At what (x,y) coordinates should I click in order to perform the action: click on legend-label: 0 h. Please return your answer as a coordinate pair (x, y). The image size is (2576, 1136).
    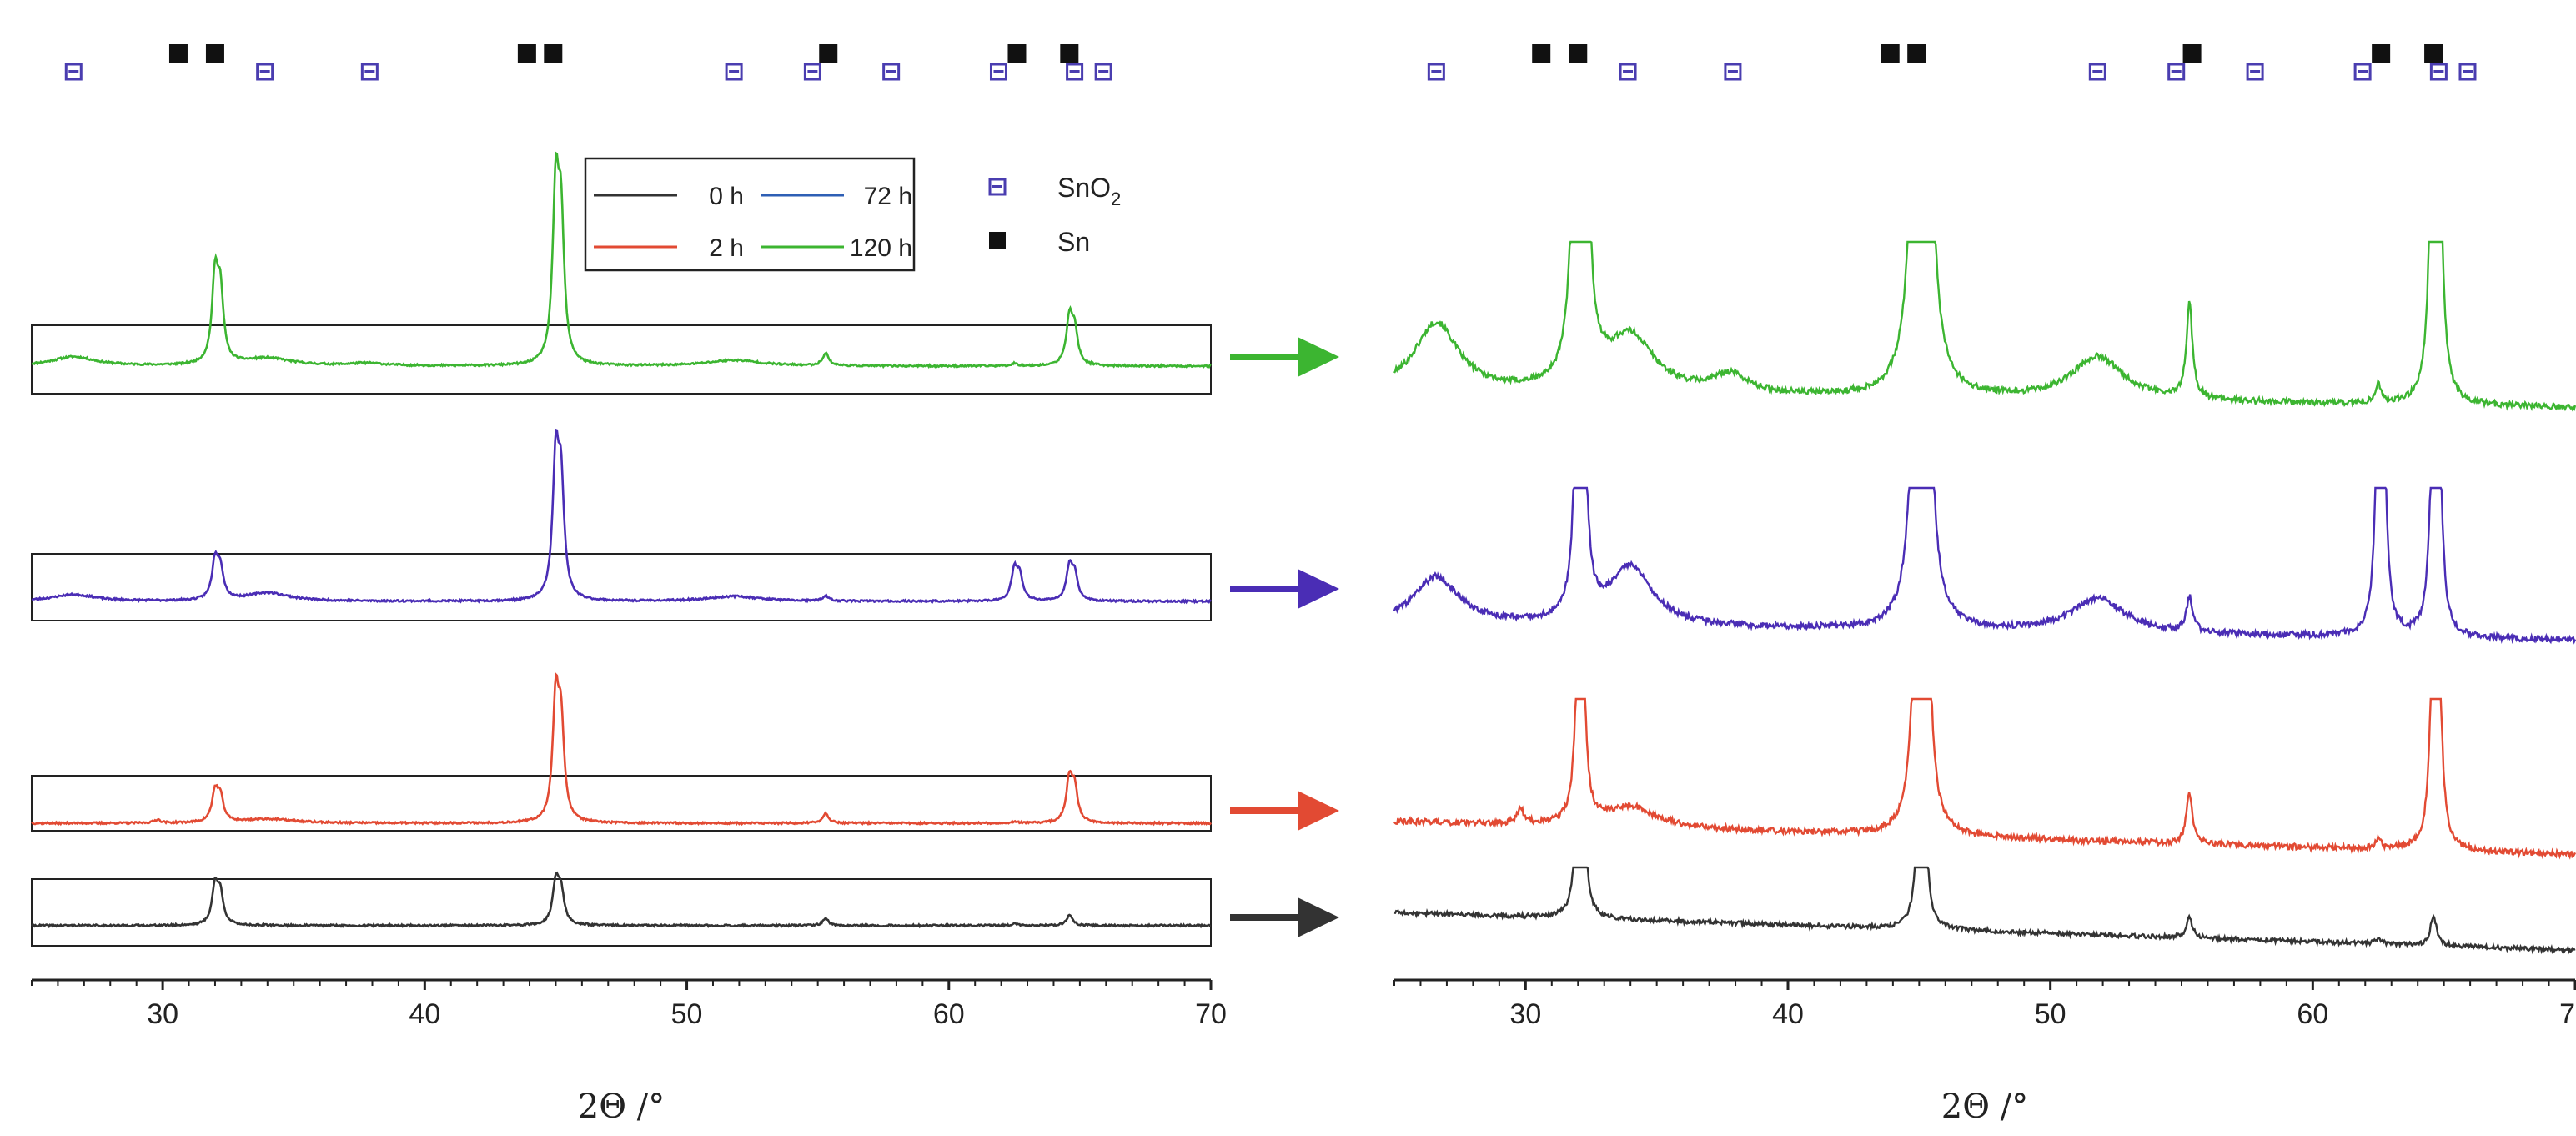
    Looking at the image, I should click on (726, 197).